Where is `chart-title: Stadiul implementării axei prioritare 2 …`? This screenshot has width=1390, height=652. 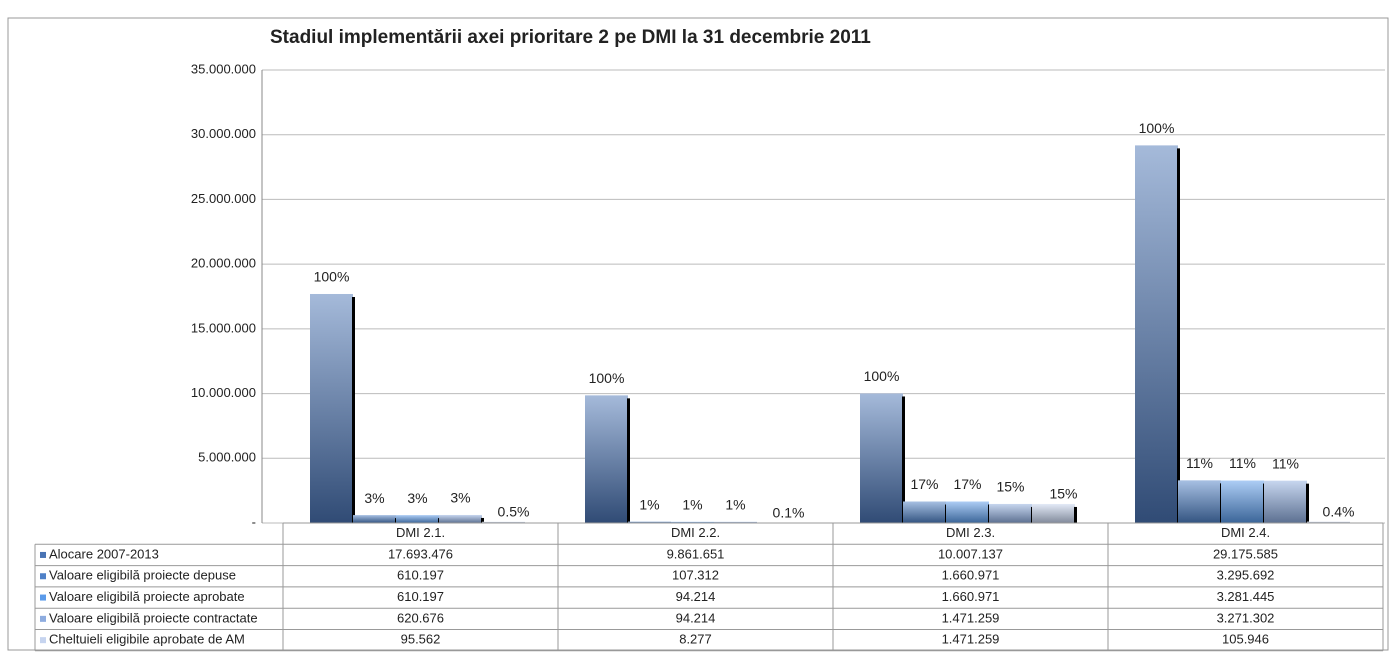
chart-title: Stadiul implementării axei prioritare 2 … is located at coordinates (570, 37).